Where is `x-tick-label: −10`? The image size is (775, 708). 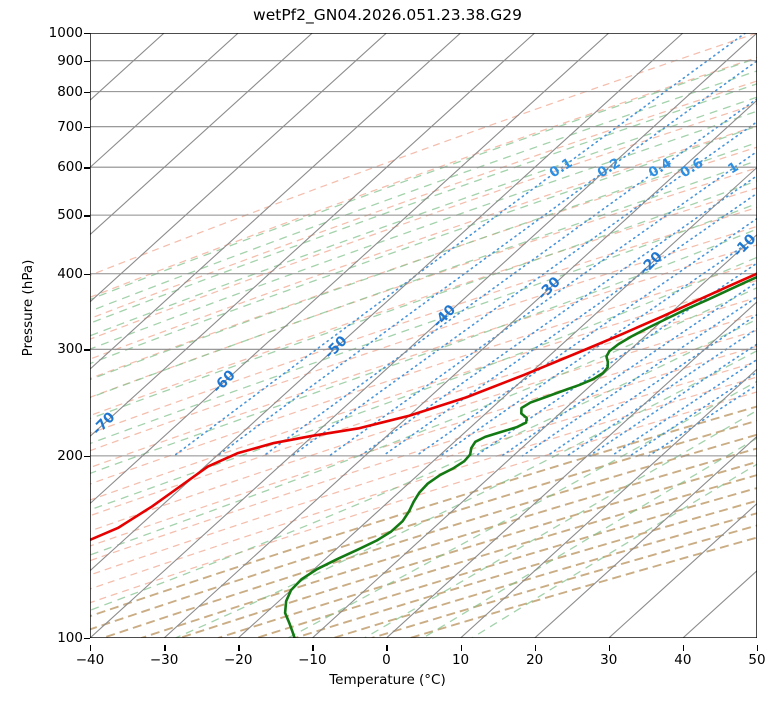 x-tick-label: −10 is located at coordinates (312, 660).